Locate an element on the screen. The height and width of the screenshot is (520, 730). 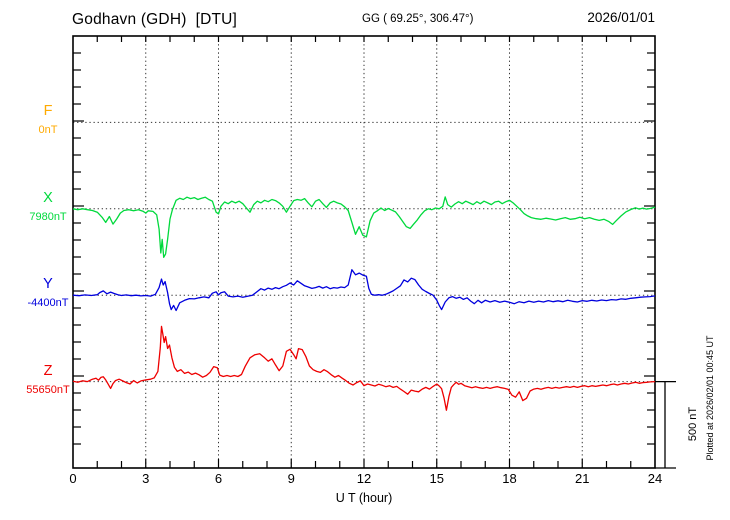
channel-F-label: F is located at coordinates (48, 111).